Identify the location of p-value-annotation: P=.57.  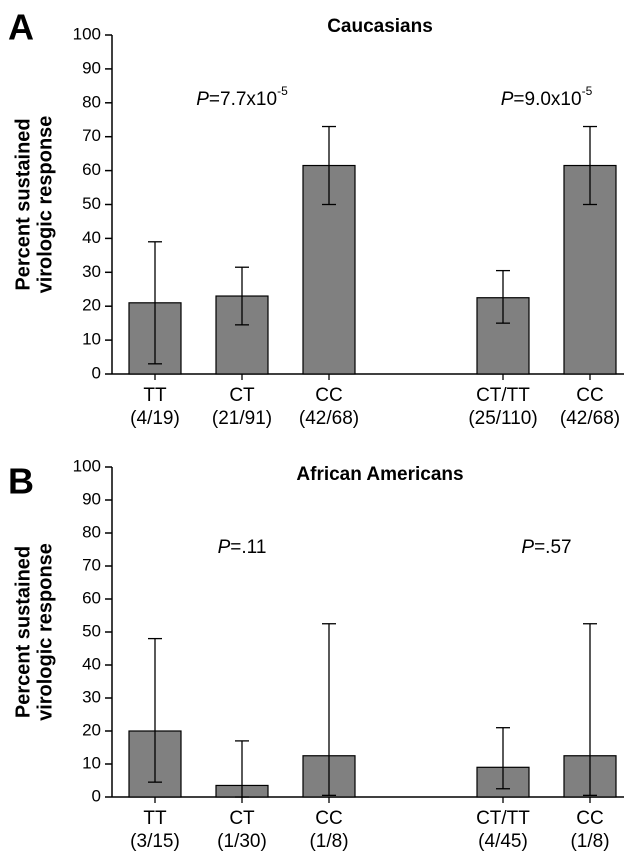
(546, 547).